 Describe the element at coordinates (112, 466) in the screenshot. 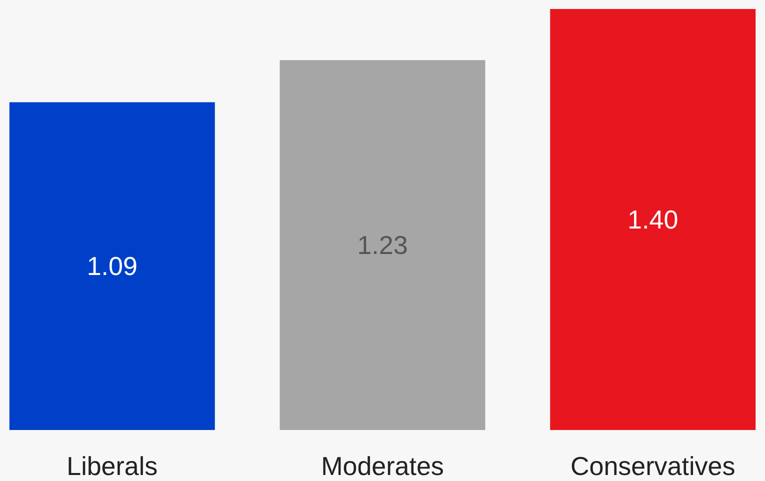

I see `x-tick-label: Liberals` at that location.